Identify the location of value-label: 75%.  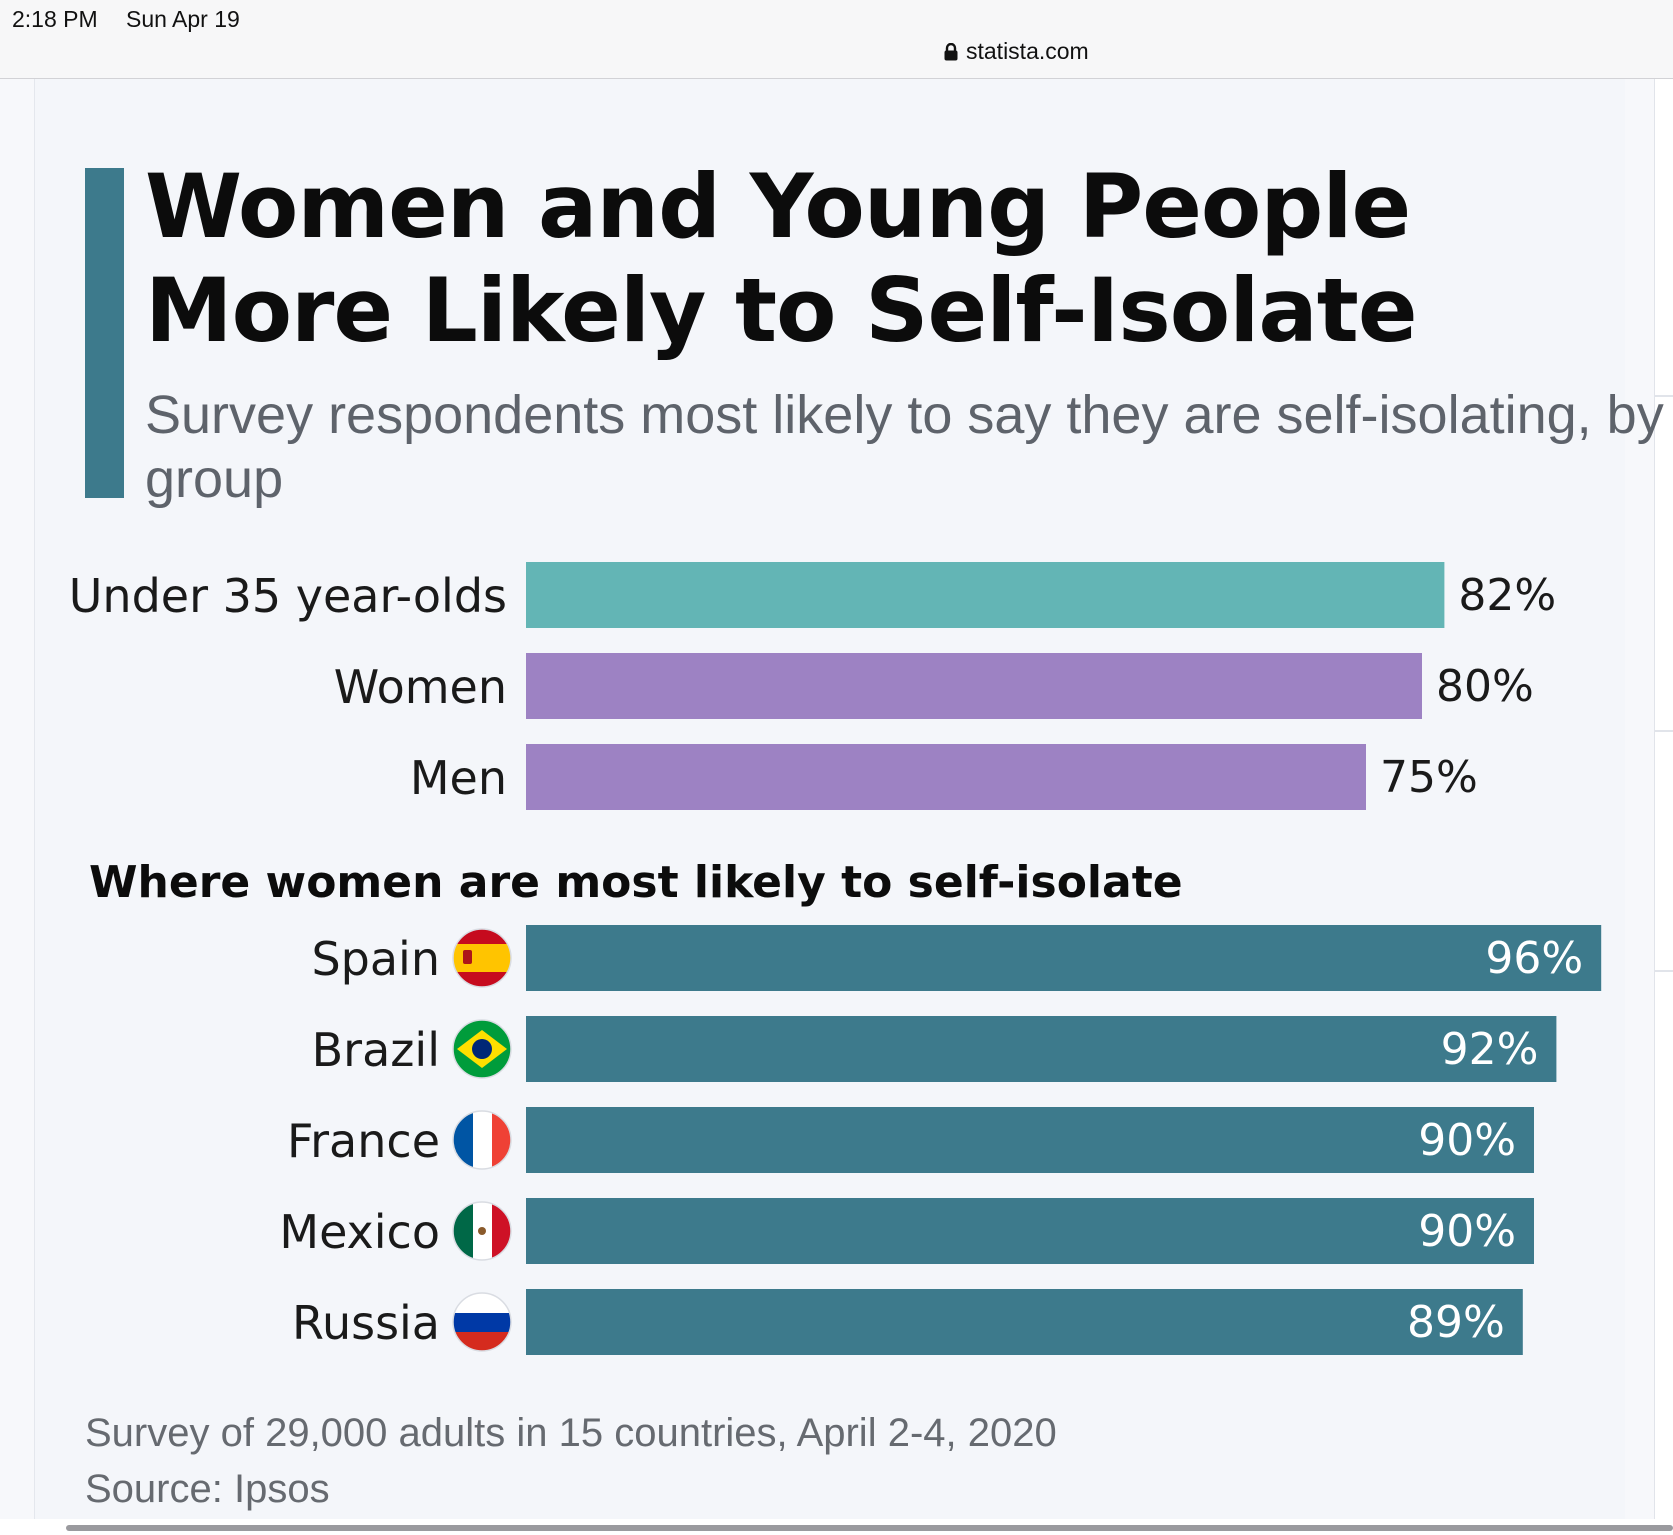
(1429, 777).